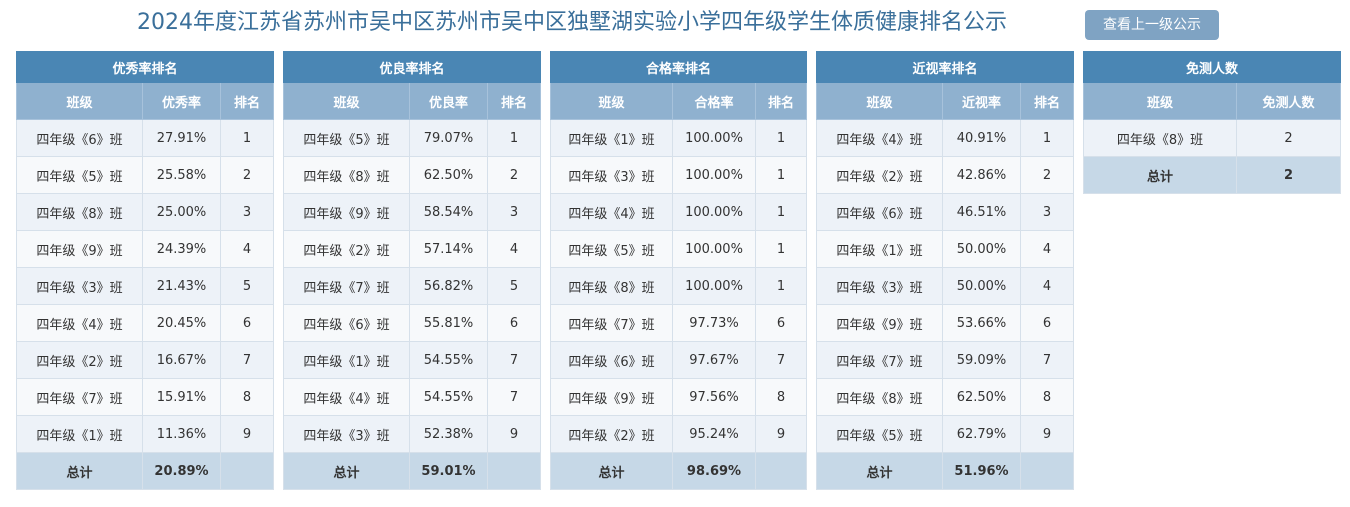  Describe the element at coordinates (181, 323) in the screenshot. I see `rate-cell: 20.45%` at that location.